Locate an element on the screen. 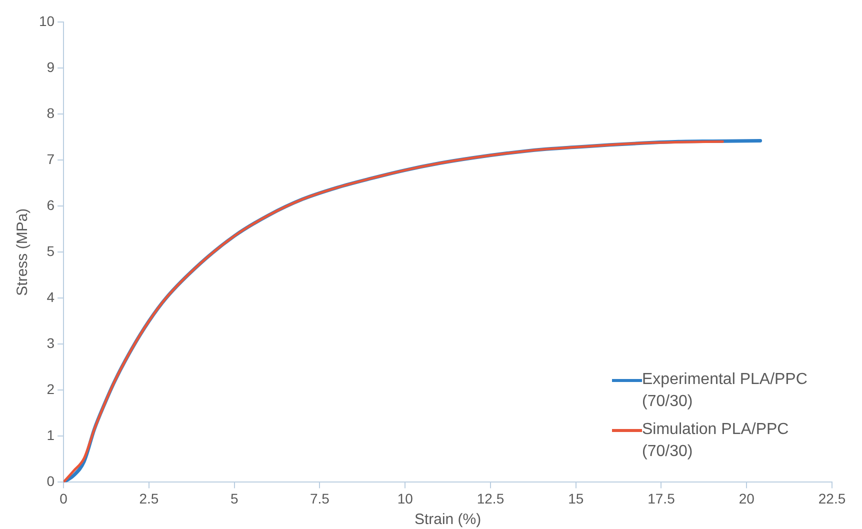 The image size is (862, 529). x-tick-label: 0 is located at coordinates (64, 498).